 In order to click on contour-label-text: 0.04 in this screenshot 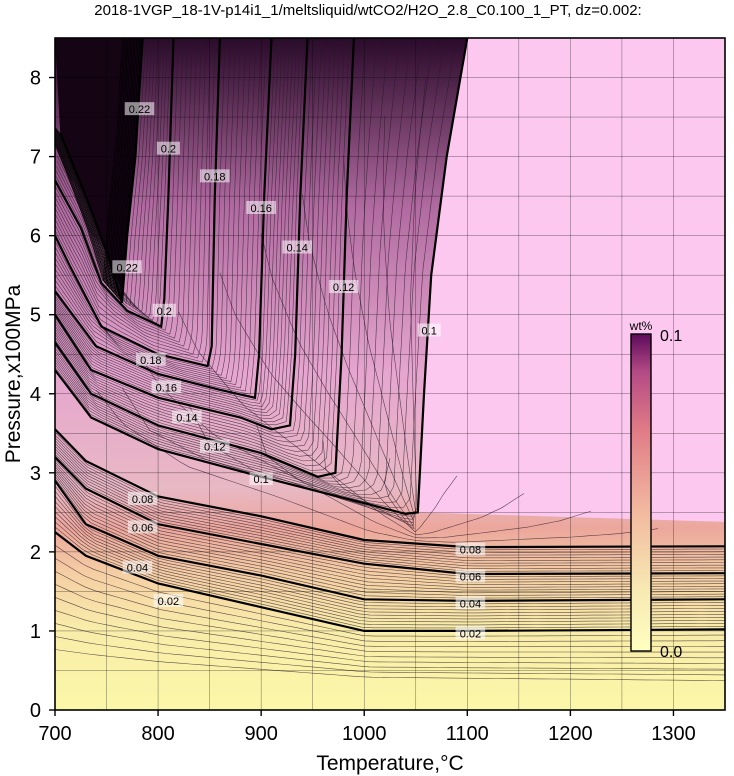, I will do `click(137, 569)`.